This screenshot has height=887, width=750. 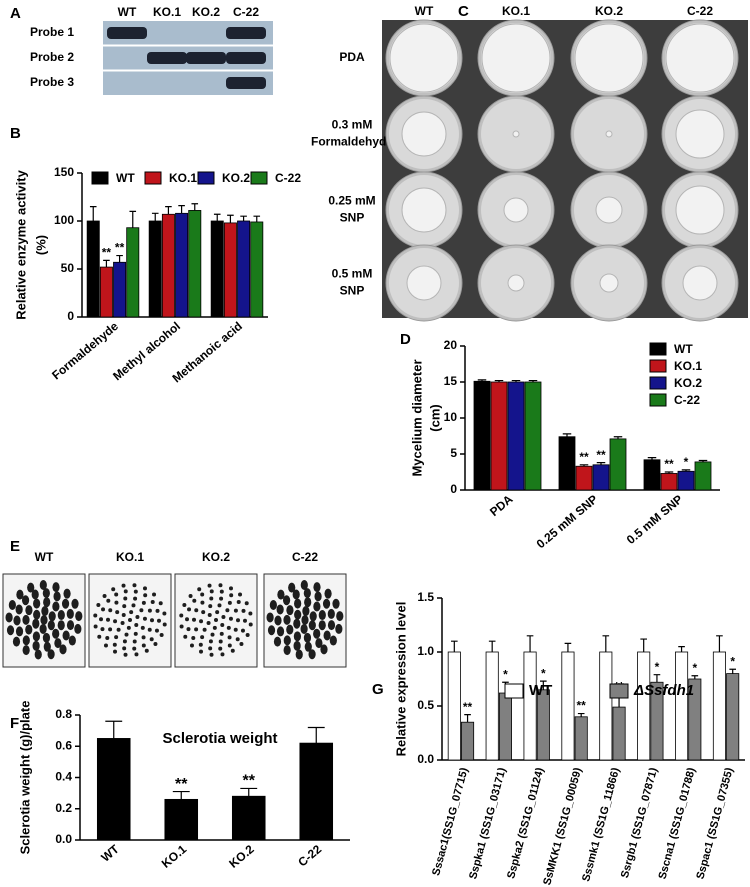 What do you see at coordinates (487, 823) in the screenshot?
I see `x-tick-label: Sspka1 (SS1G_03171)` at bounding box center [487, 823].